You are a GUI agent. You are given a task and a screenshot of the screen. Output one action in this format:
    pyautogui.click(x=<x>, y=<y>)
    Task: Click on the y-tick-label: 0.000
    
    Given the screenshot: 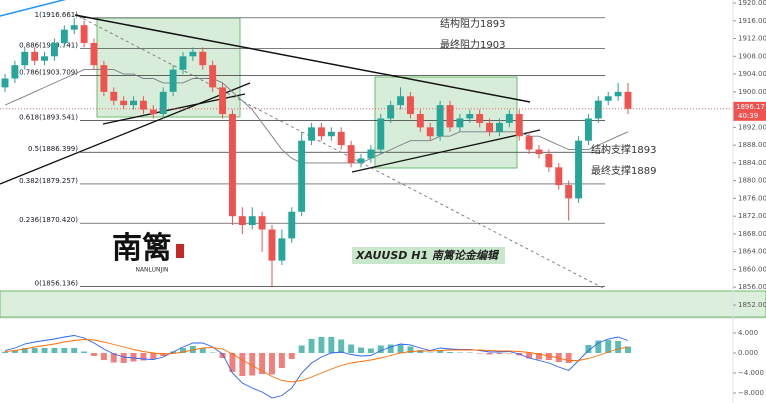 What is the action you would take?
    pyautogui.click(x=748, y=353)
    